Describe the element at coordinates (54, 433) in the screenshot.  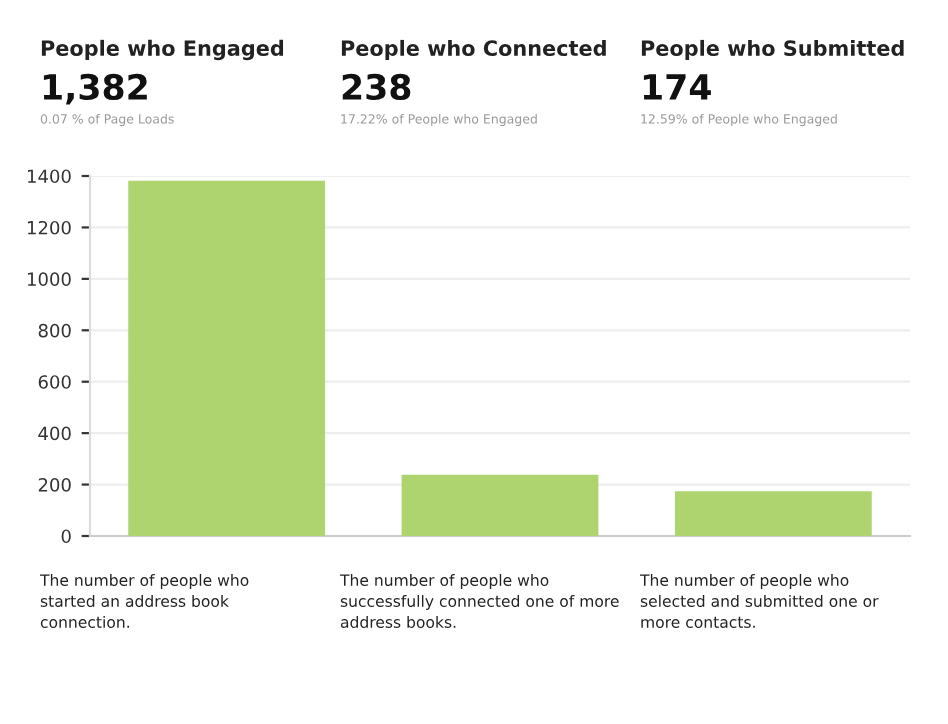
I see `y-tick-label: 400` at that location.